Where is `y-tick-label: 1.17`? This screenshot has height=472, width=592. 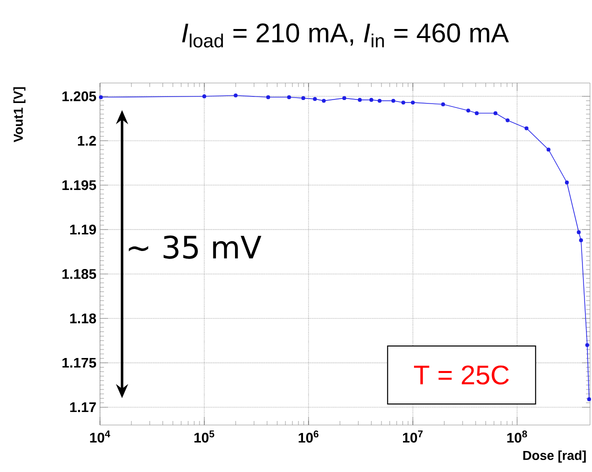
y-tick-label: 1.17 is located at coordinates (83, 407).